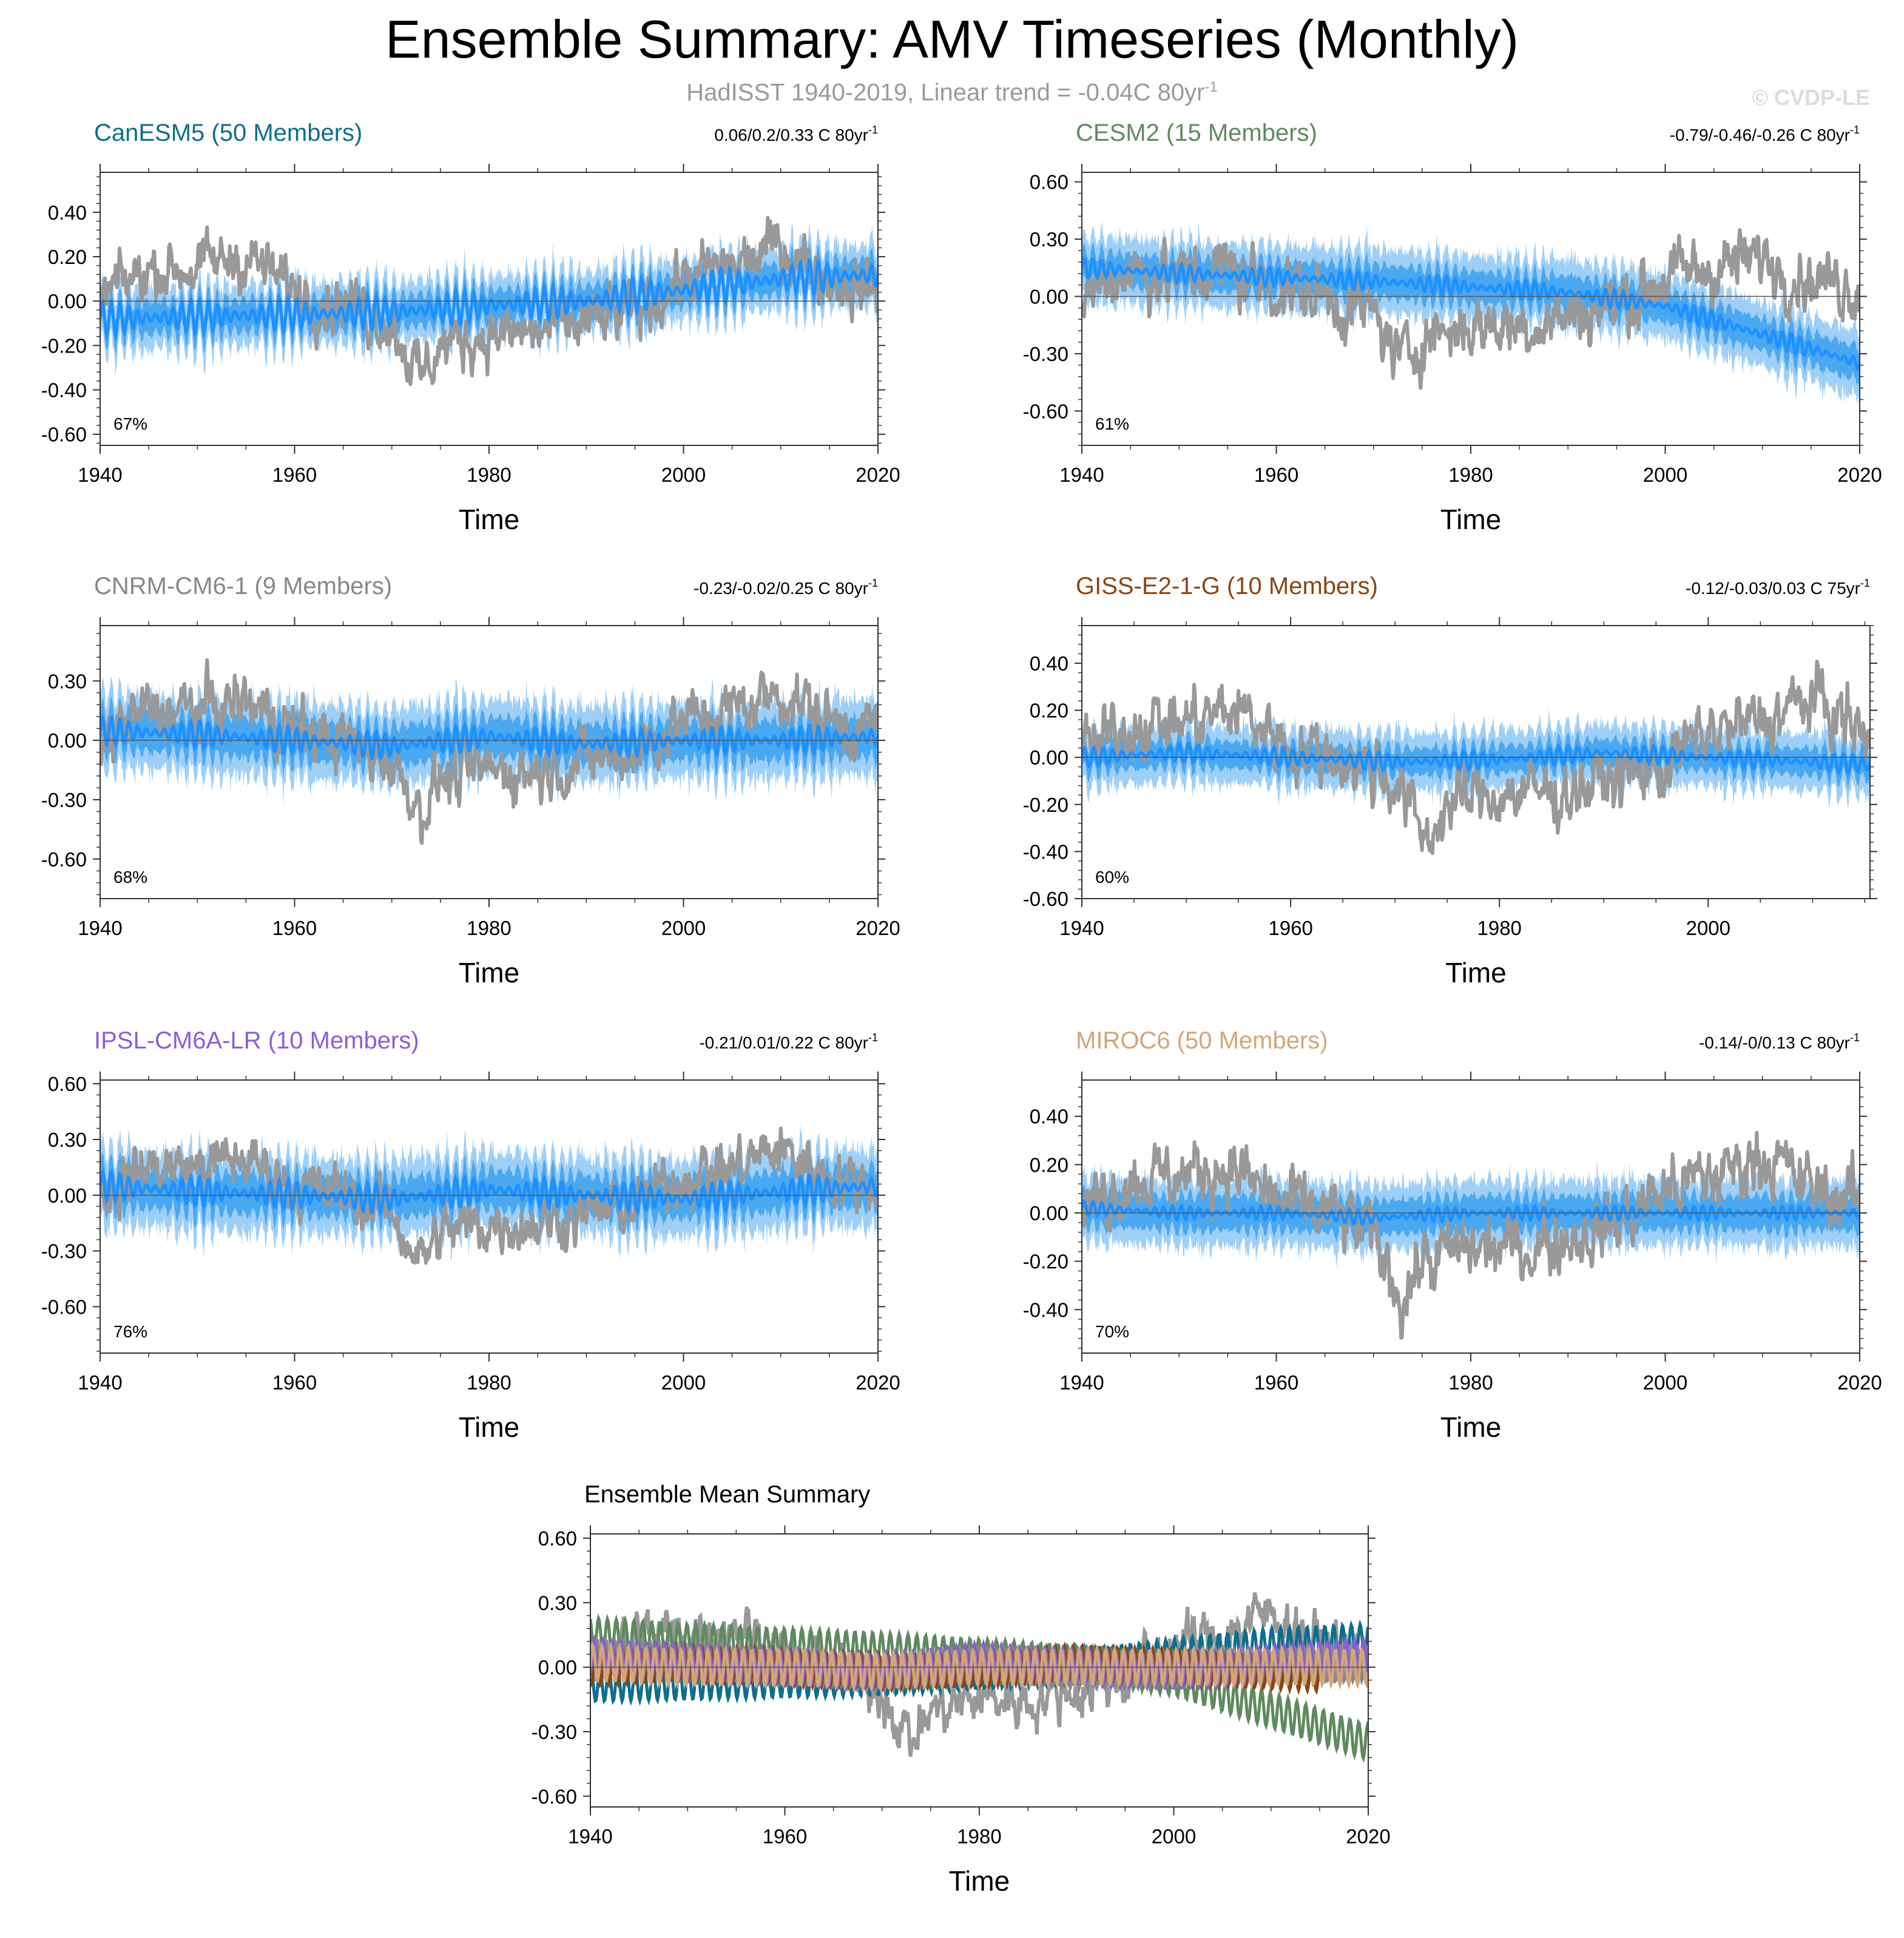 This screenshot has width=1904, height=1938. I want to click on panel-title: GISS-E2-1-G (10 Members), so click(1227, 586).